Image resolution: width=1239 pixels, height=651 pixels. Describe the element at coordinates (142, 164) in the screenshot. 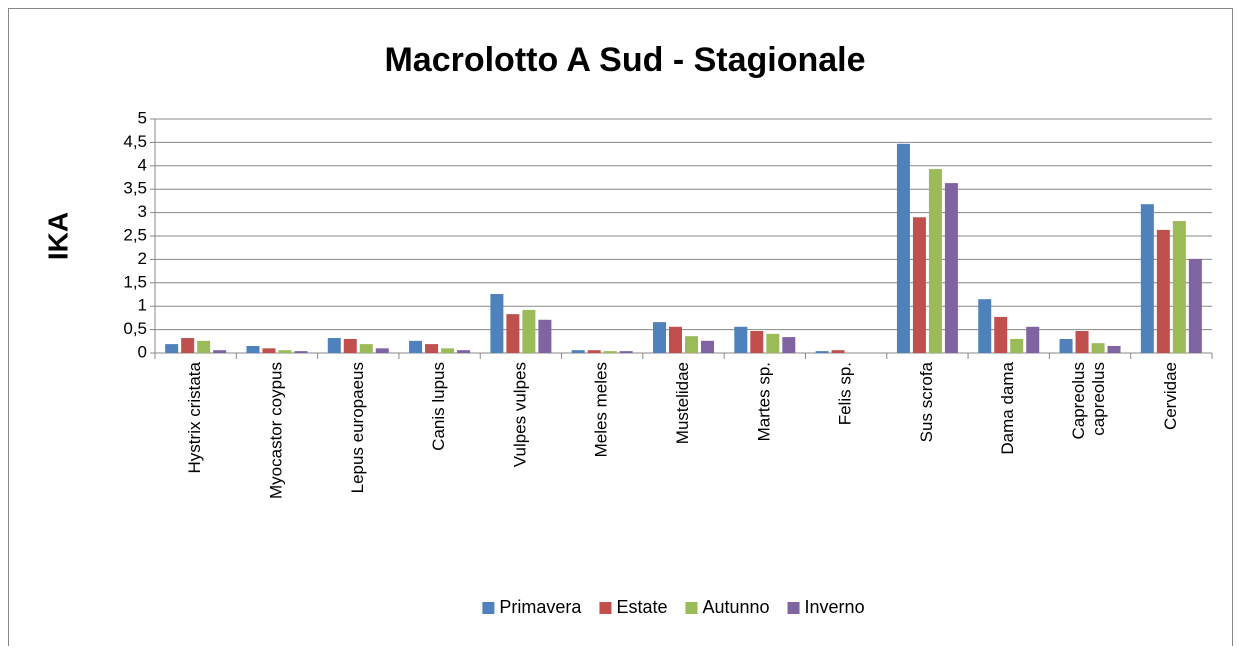

I see `y-tick-label: 4` at that location.